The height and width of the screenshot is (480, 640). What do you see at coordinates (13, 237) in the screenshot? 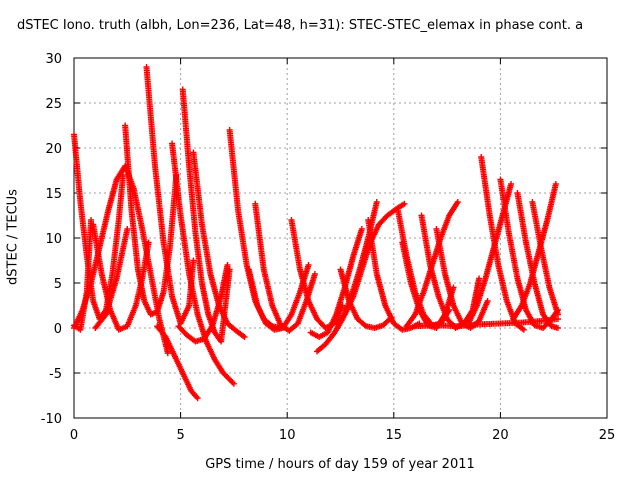
I see `y-axis-label: dSTEC / TECUs` at bounding box center [13, 237].